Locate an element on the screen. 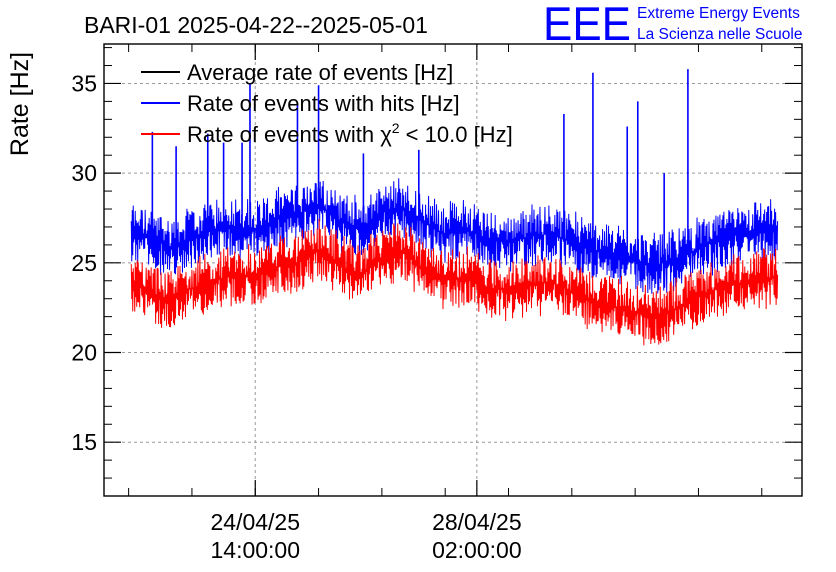 The width and height of the screenshot is (836, 572). chart-title: BARI-01 2025-04-22--2025-05-01 is located at coordinates (256, 25).